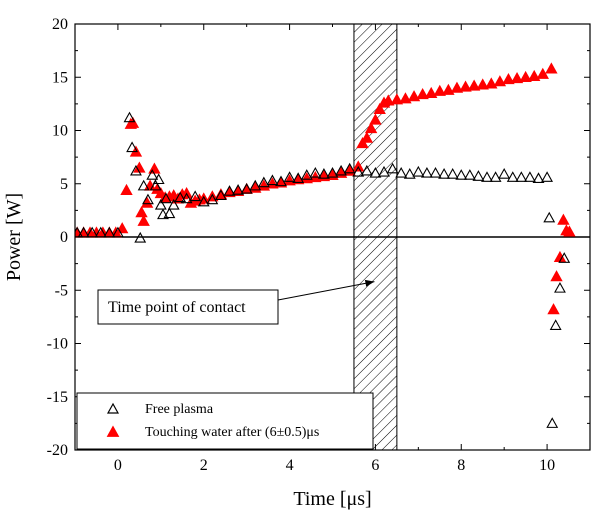 This screenshot has width=605, height=516. I want to click on y-axis-title: Power [W], so click(14, 237).